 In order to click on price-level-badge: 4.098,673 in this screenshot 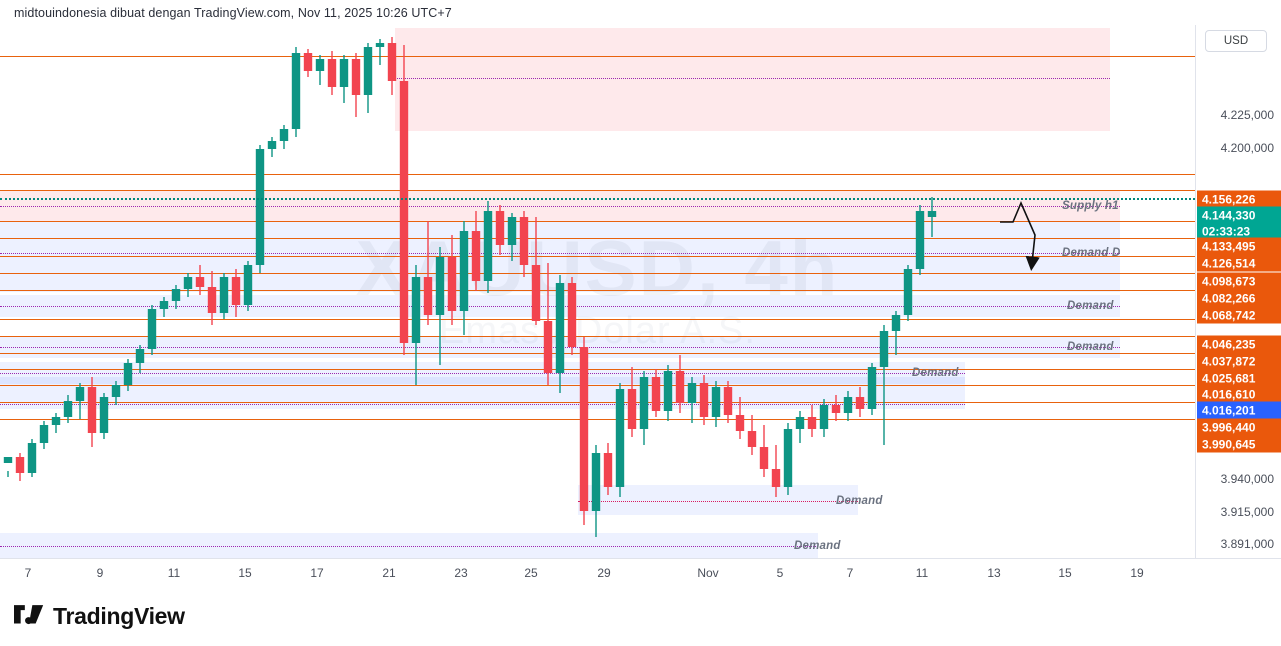, I will do `click(1239, 281)`.